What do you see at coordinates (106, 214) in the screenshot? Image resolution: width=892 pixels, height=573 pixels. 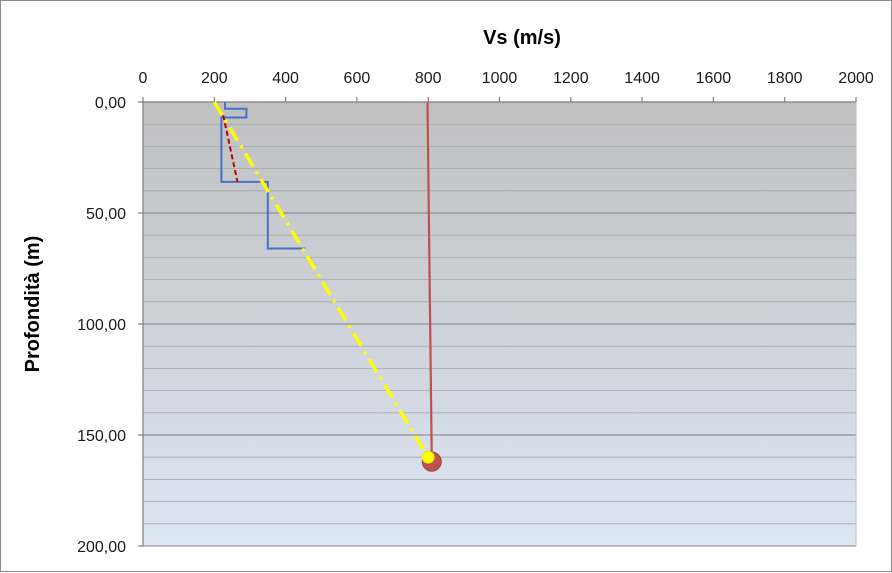 I see `y-tick-label: 50,00` at bounding box center [106, 214].